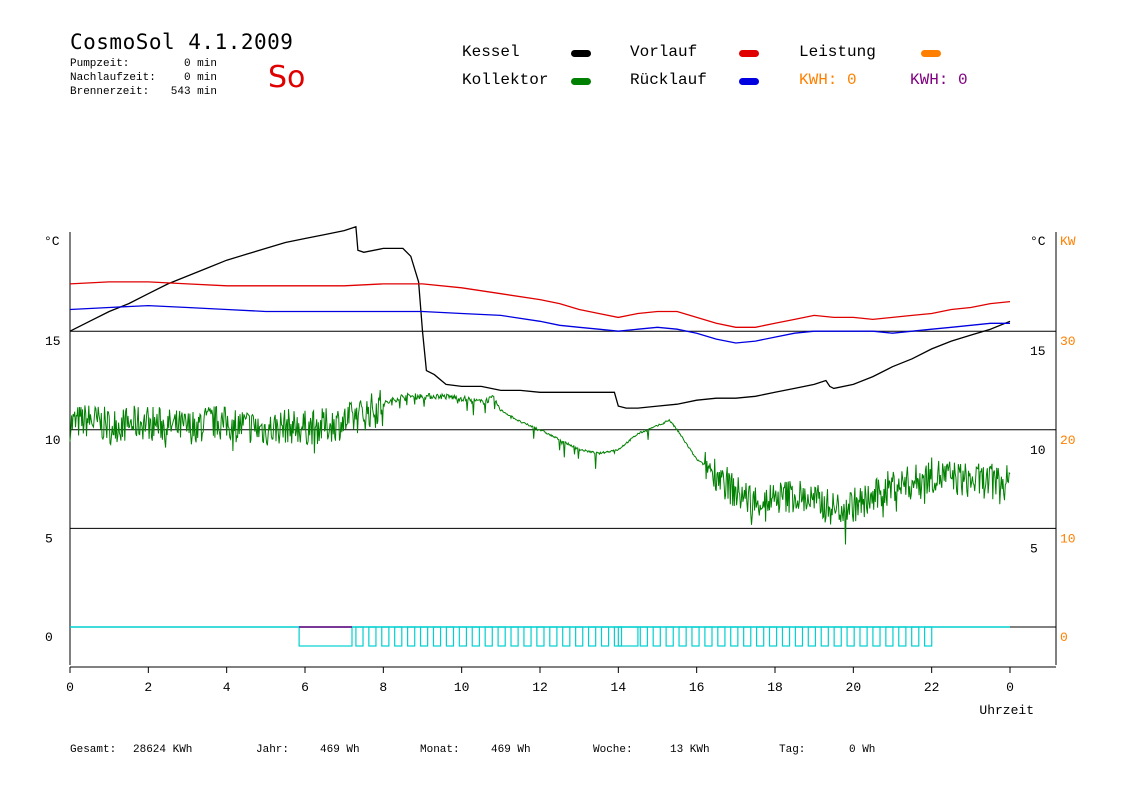 The image size is (1148, 812). Describe the element at coordinates (53, 341) in the screenshot. I see `y-tick-left: 15` at that location.